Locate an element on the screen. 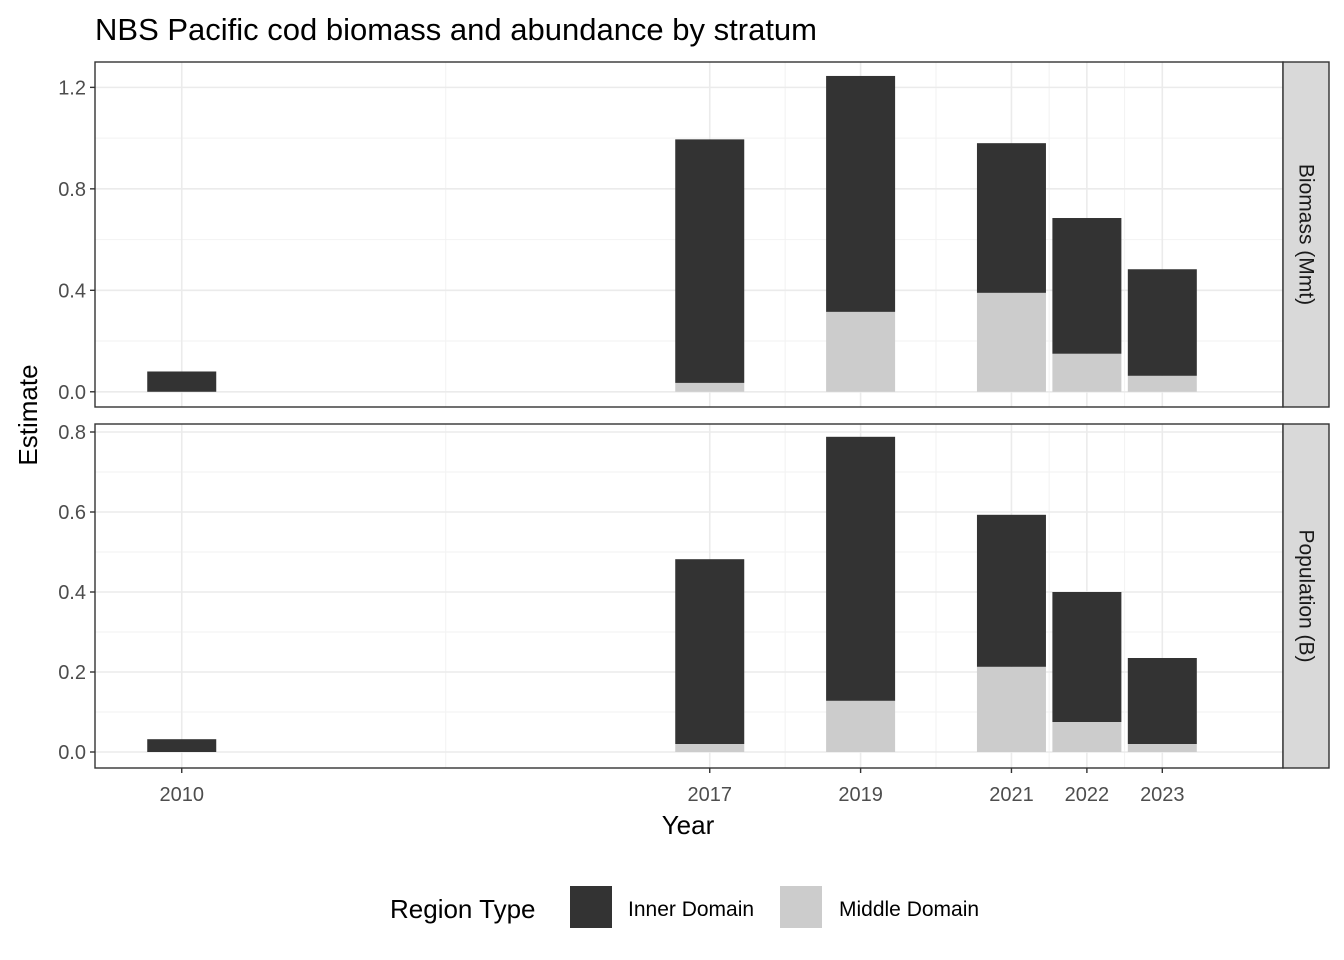 Image resolution: width=1344 pixels, height=960 pixels. x-tick-label: 2010 is located at coordinates (181, 795).